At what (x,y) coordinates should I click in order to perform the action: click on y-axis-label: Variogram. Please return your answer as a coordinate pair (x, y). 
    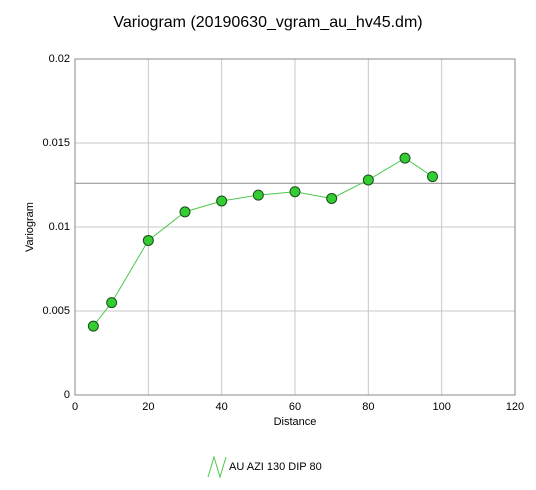
    Looking at the image, I should click on (30, 227).